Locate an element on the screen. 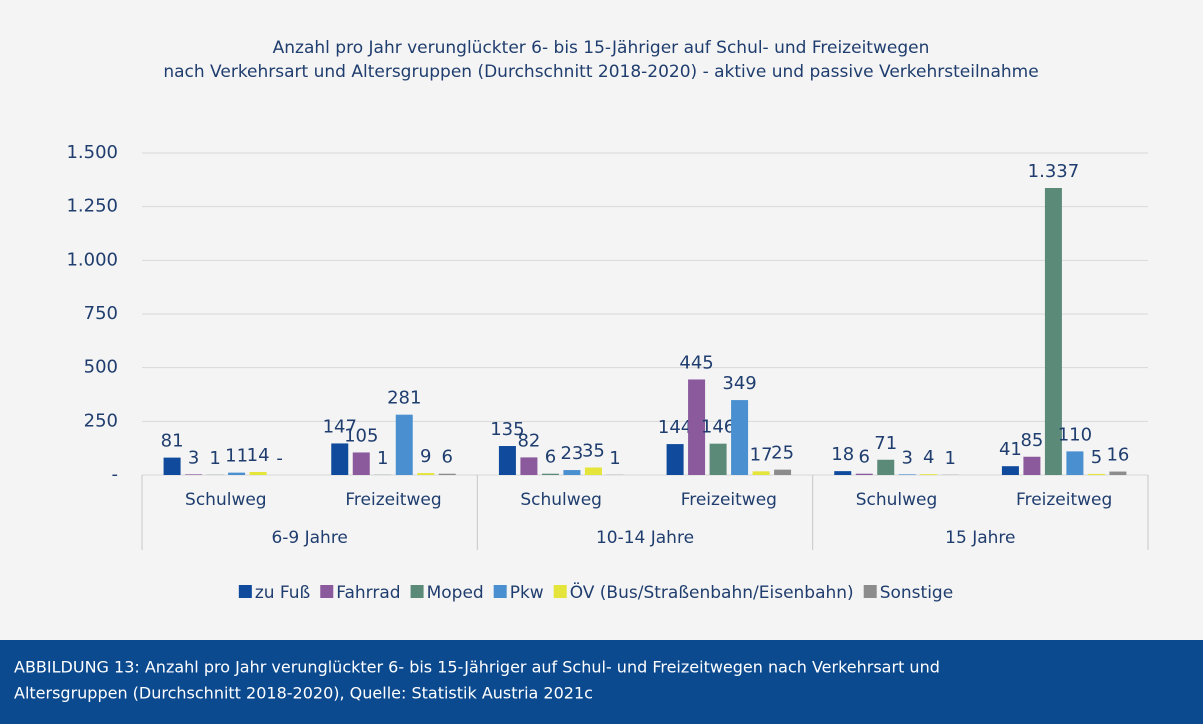 This screenshot has height=724, width=1203. data-label: 23 is located at coordinates (571, 453).